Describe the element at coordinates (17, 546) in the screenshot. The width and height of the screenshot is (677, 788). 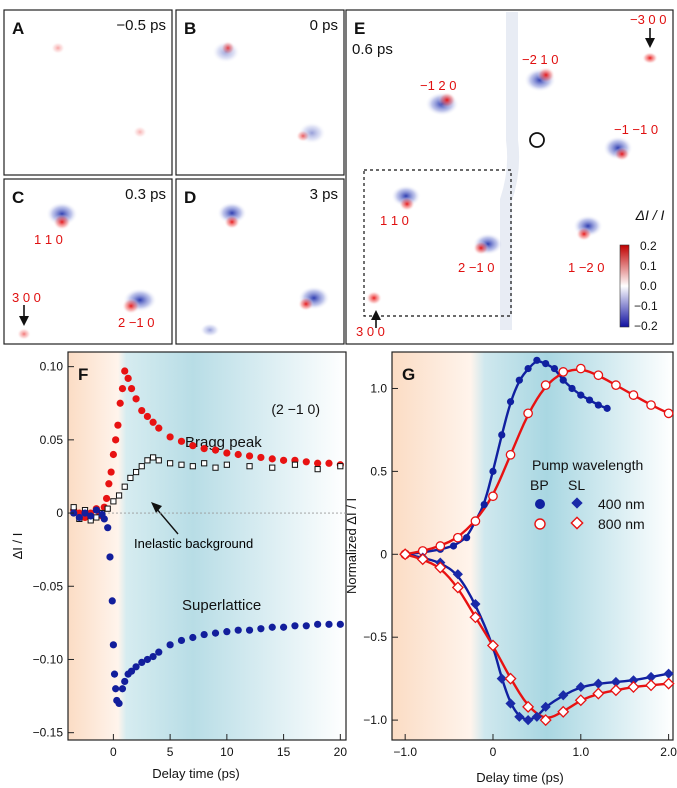
I see `y-axis-label: ΔI / I` at that location.